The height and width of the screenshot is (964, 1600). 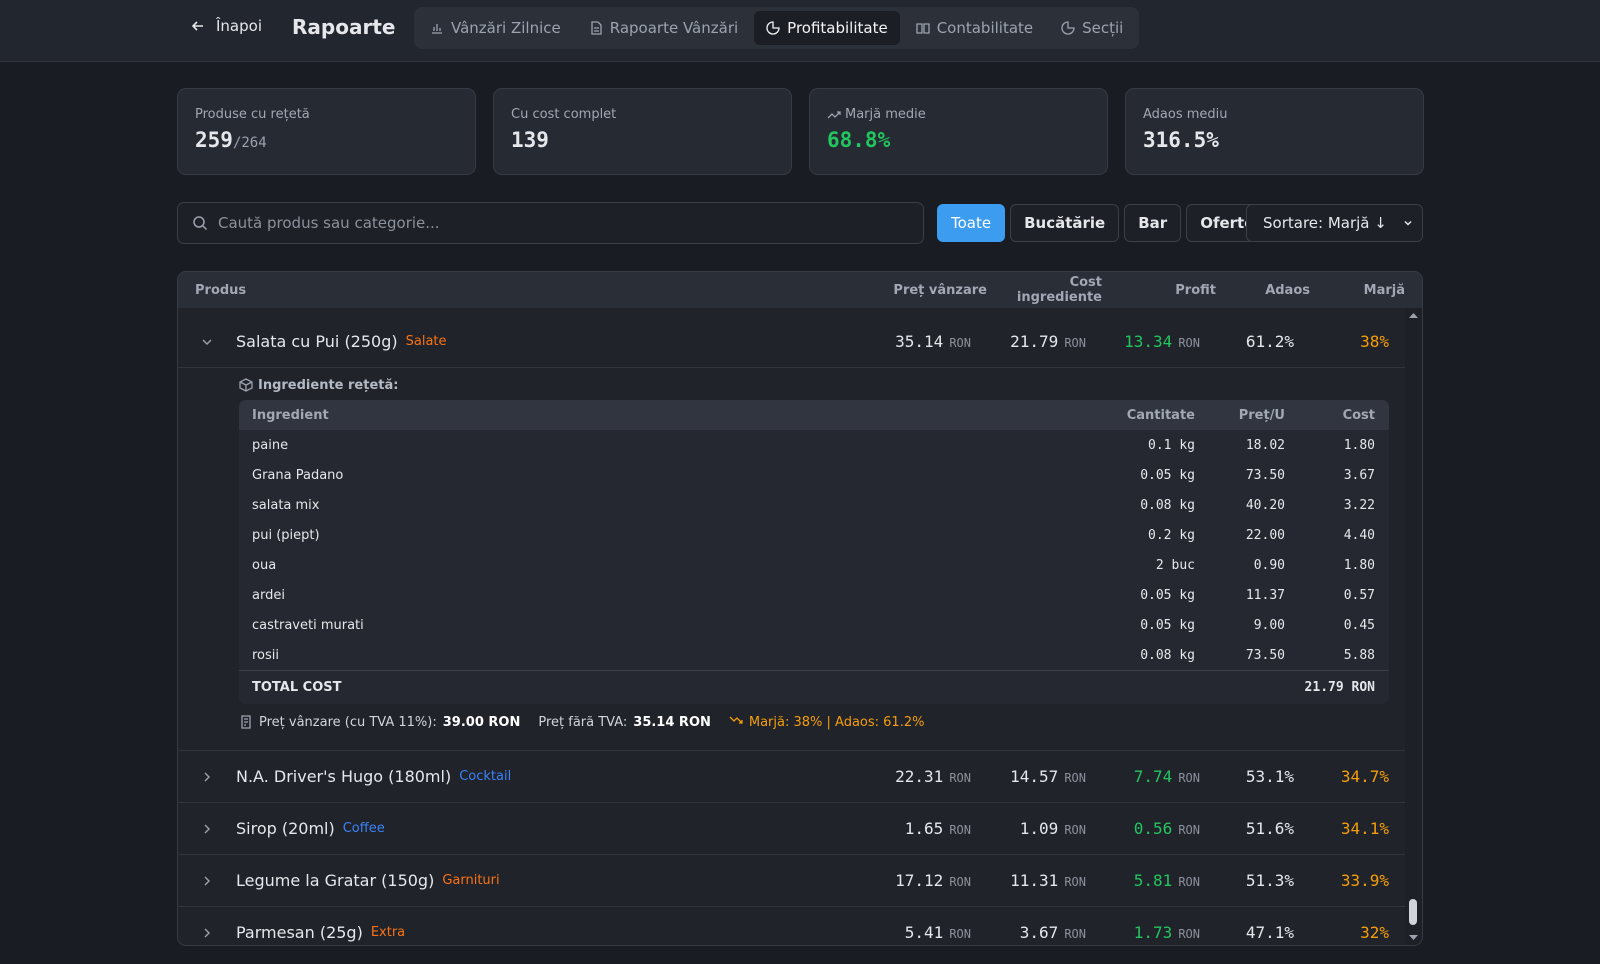 I want to click on cell: 7.74 RON, so click(x=1143, y=776).